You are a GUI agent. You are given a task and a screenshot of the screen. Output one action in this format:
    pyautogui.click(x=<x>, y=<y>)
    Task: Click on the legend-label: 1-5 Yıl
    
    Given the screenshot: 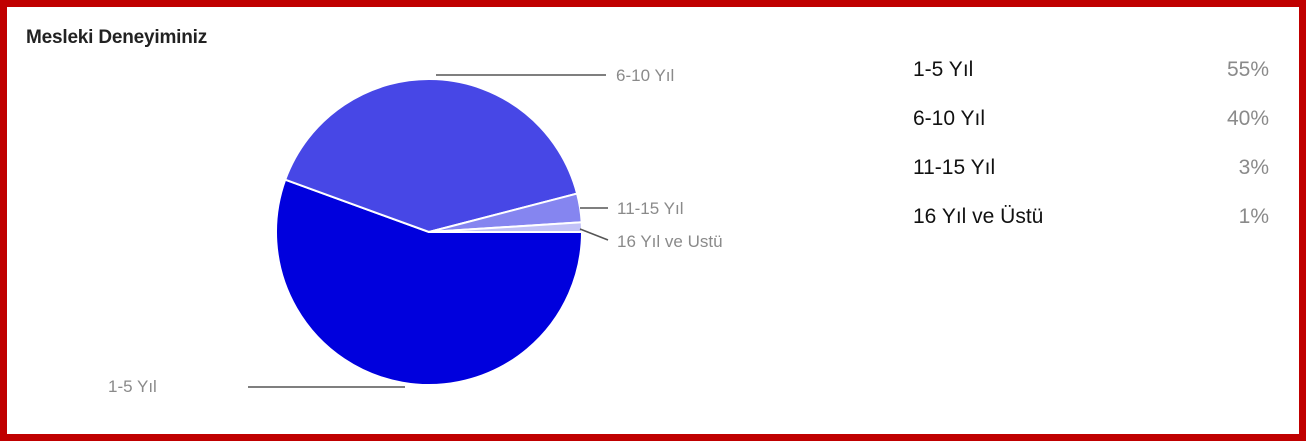 What is the action you would take?
    pyautogui.click(x=943, y=69)
    